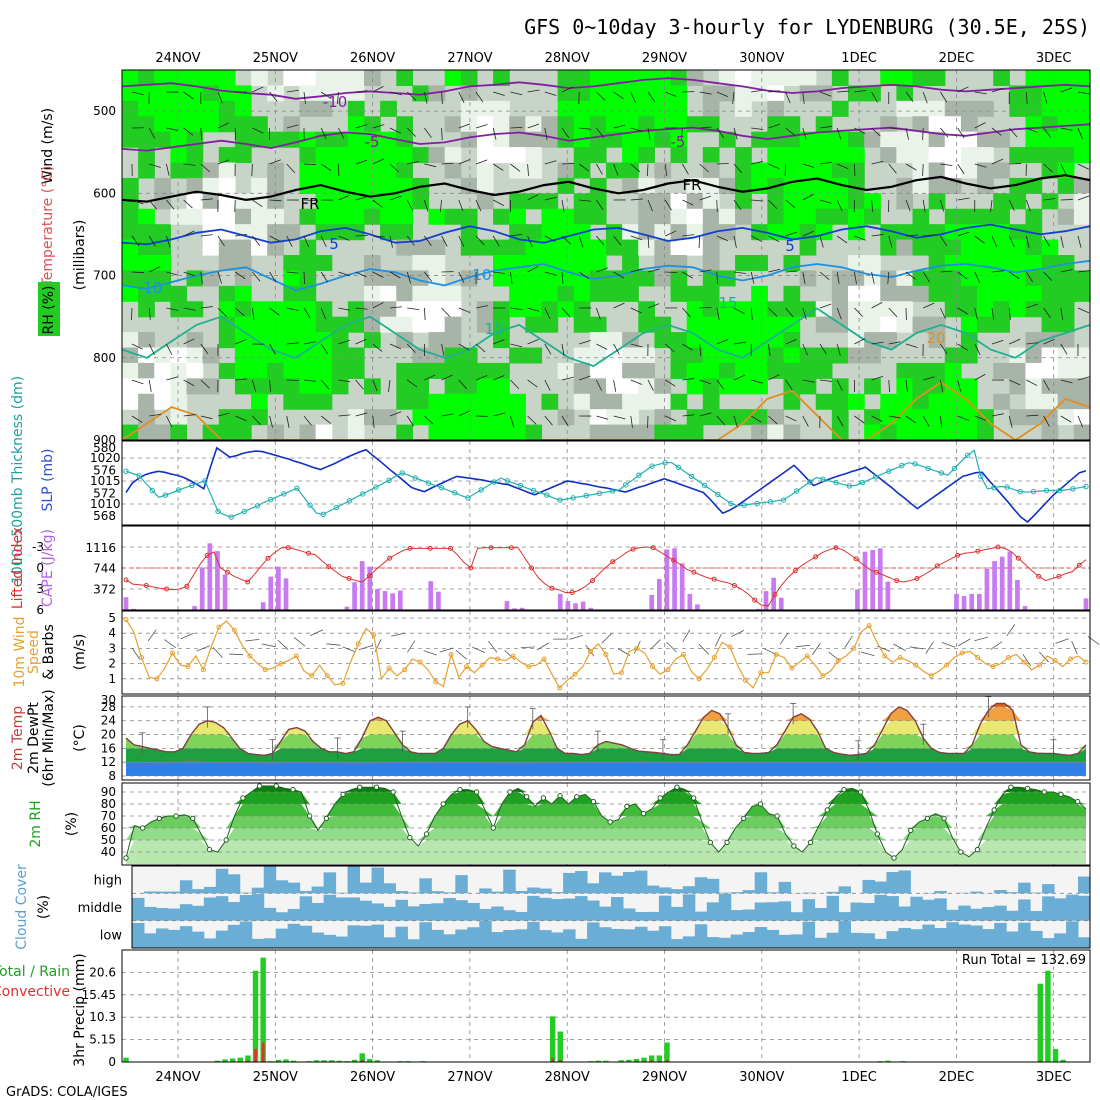  Describe the element at coordinates (49, 652) in the screenshot. I see `y-axis-label-3: & Barbs` at that location.